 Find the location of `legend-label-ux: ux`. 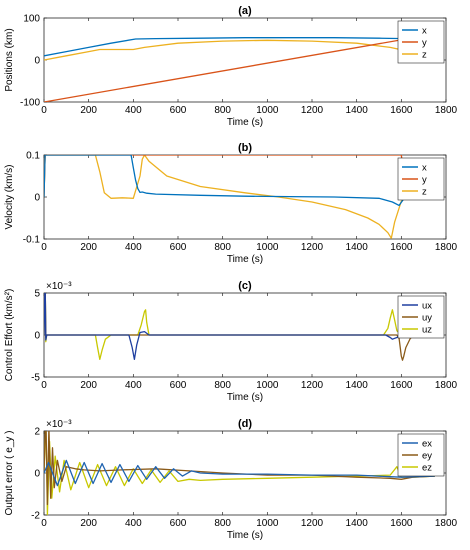

legend-label-ux: ux is located at coordinates (427, 306).